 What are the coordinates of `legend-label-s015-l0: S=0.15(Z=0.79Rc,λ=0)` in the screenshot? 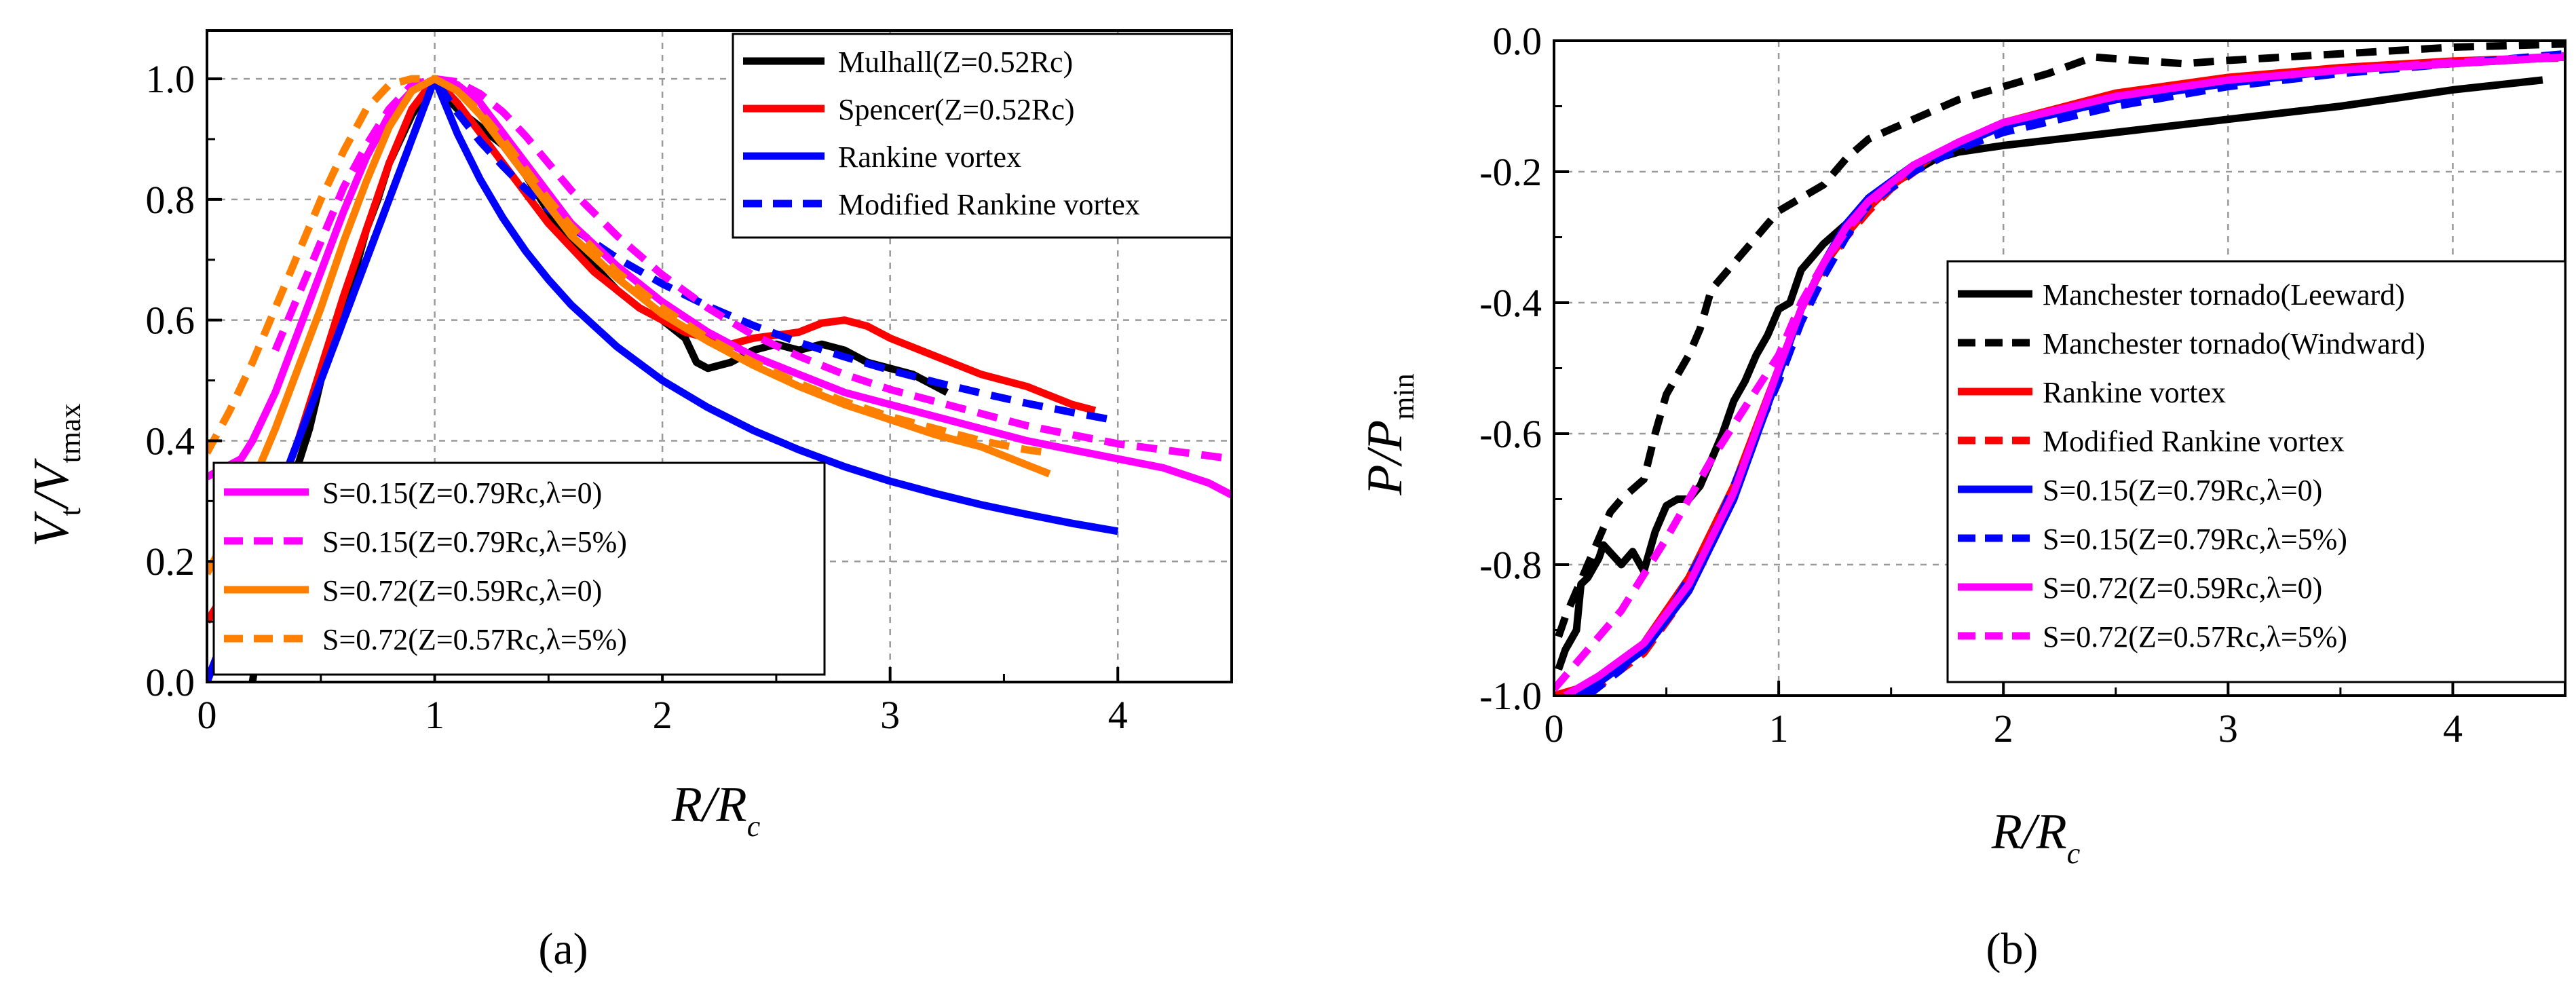 It's located at (462, 493).